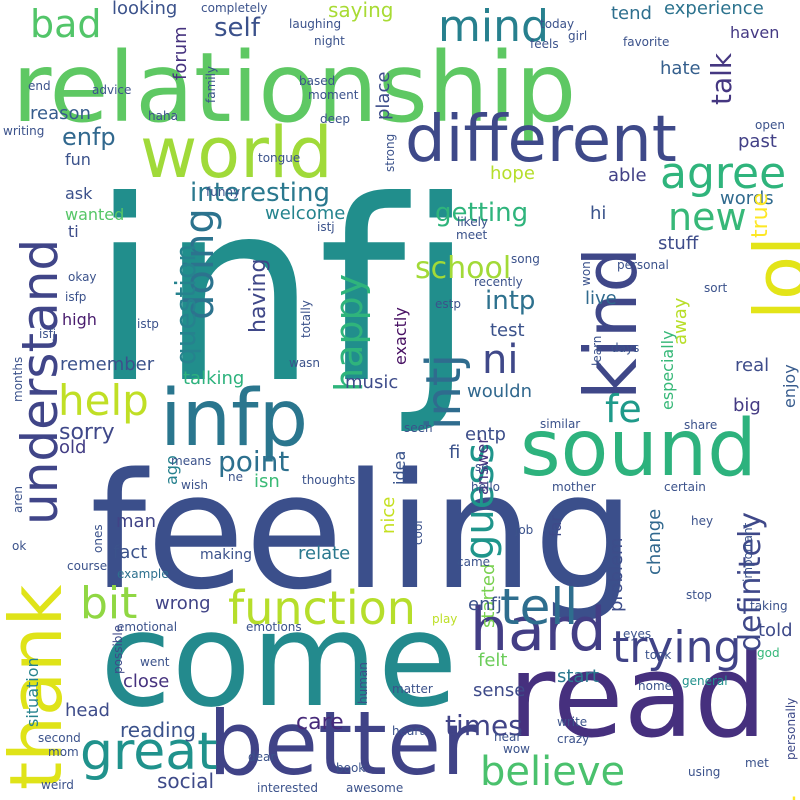 The image size is (800, 800). I want to click on cloud-word-writing: writing, so click(24, 131).